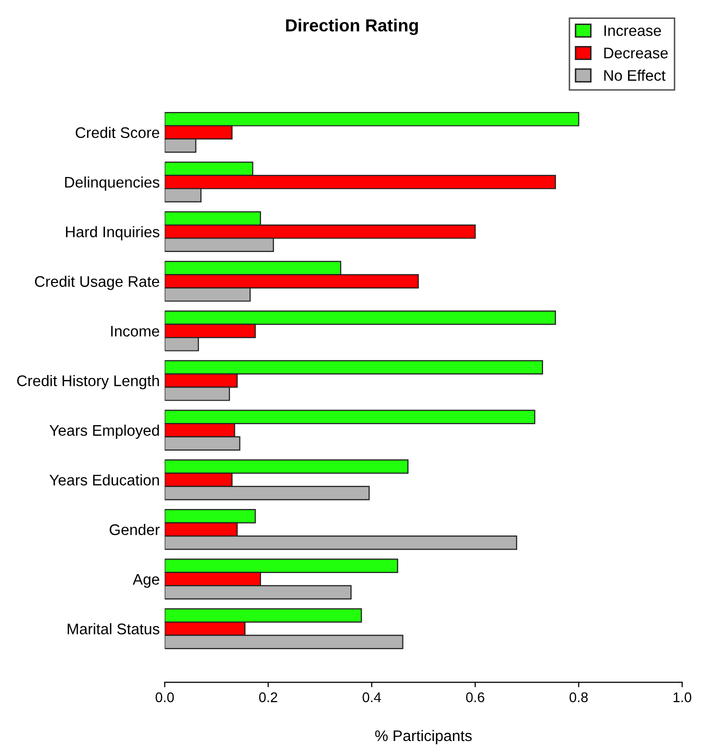  I want to click on legend-label: Decrease, so click(636, 53).